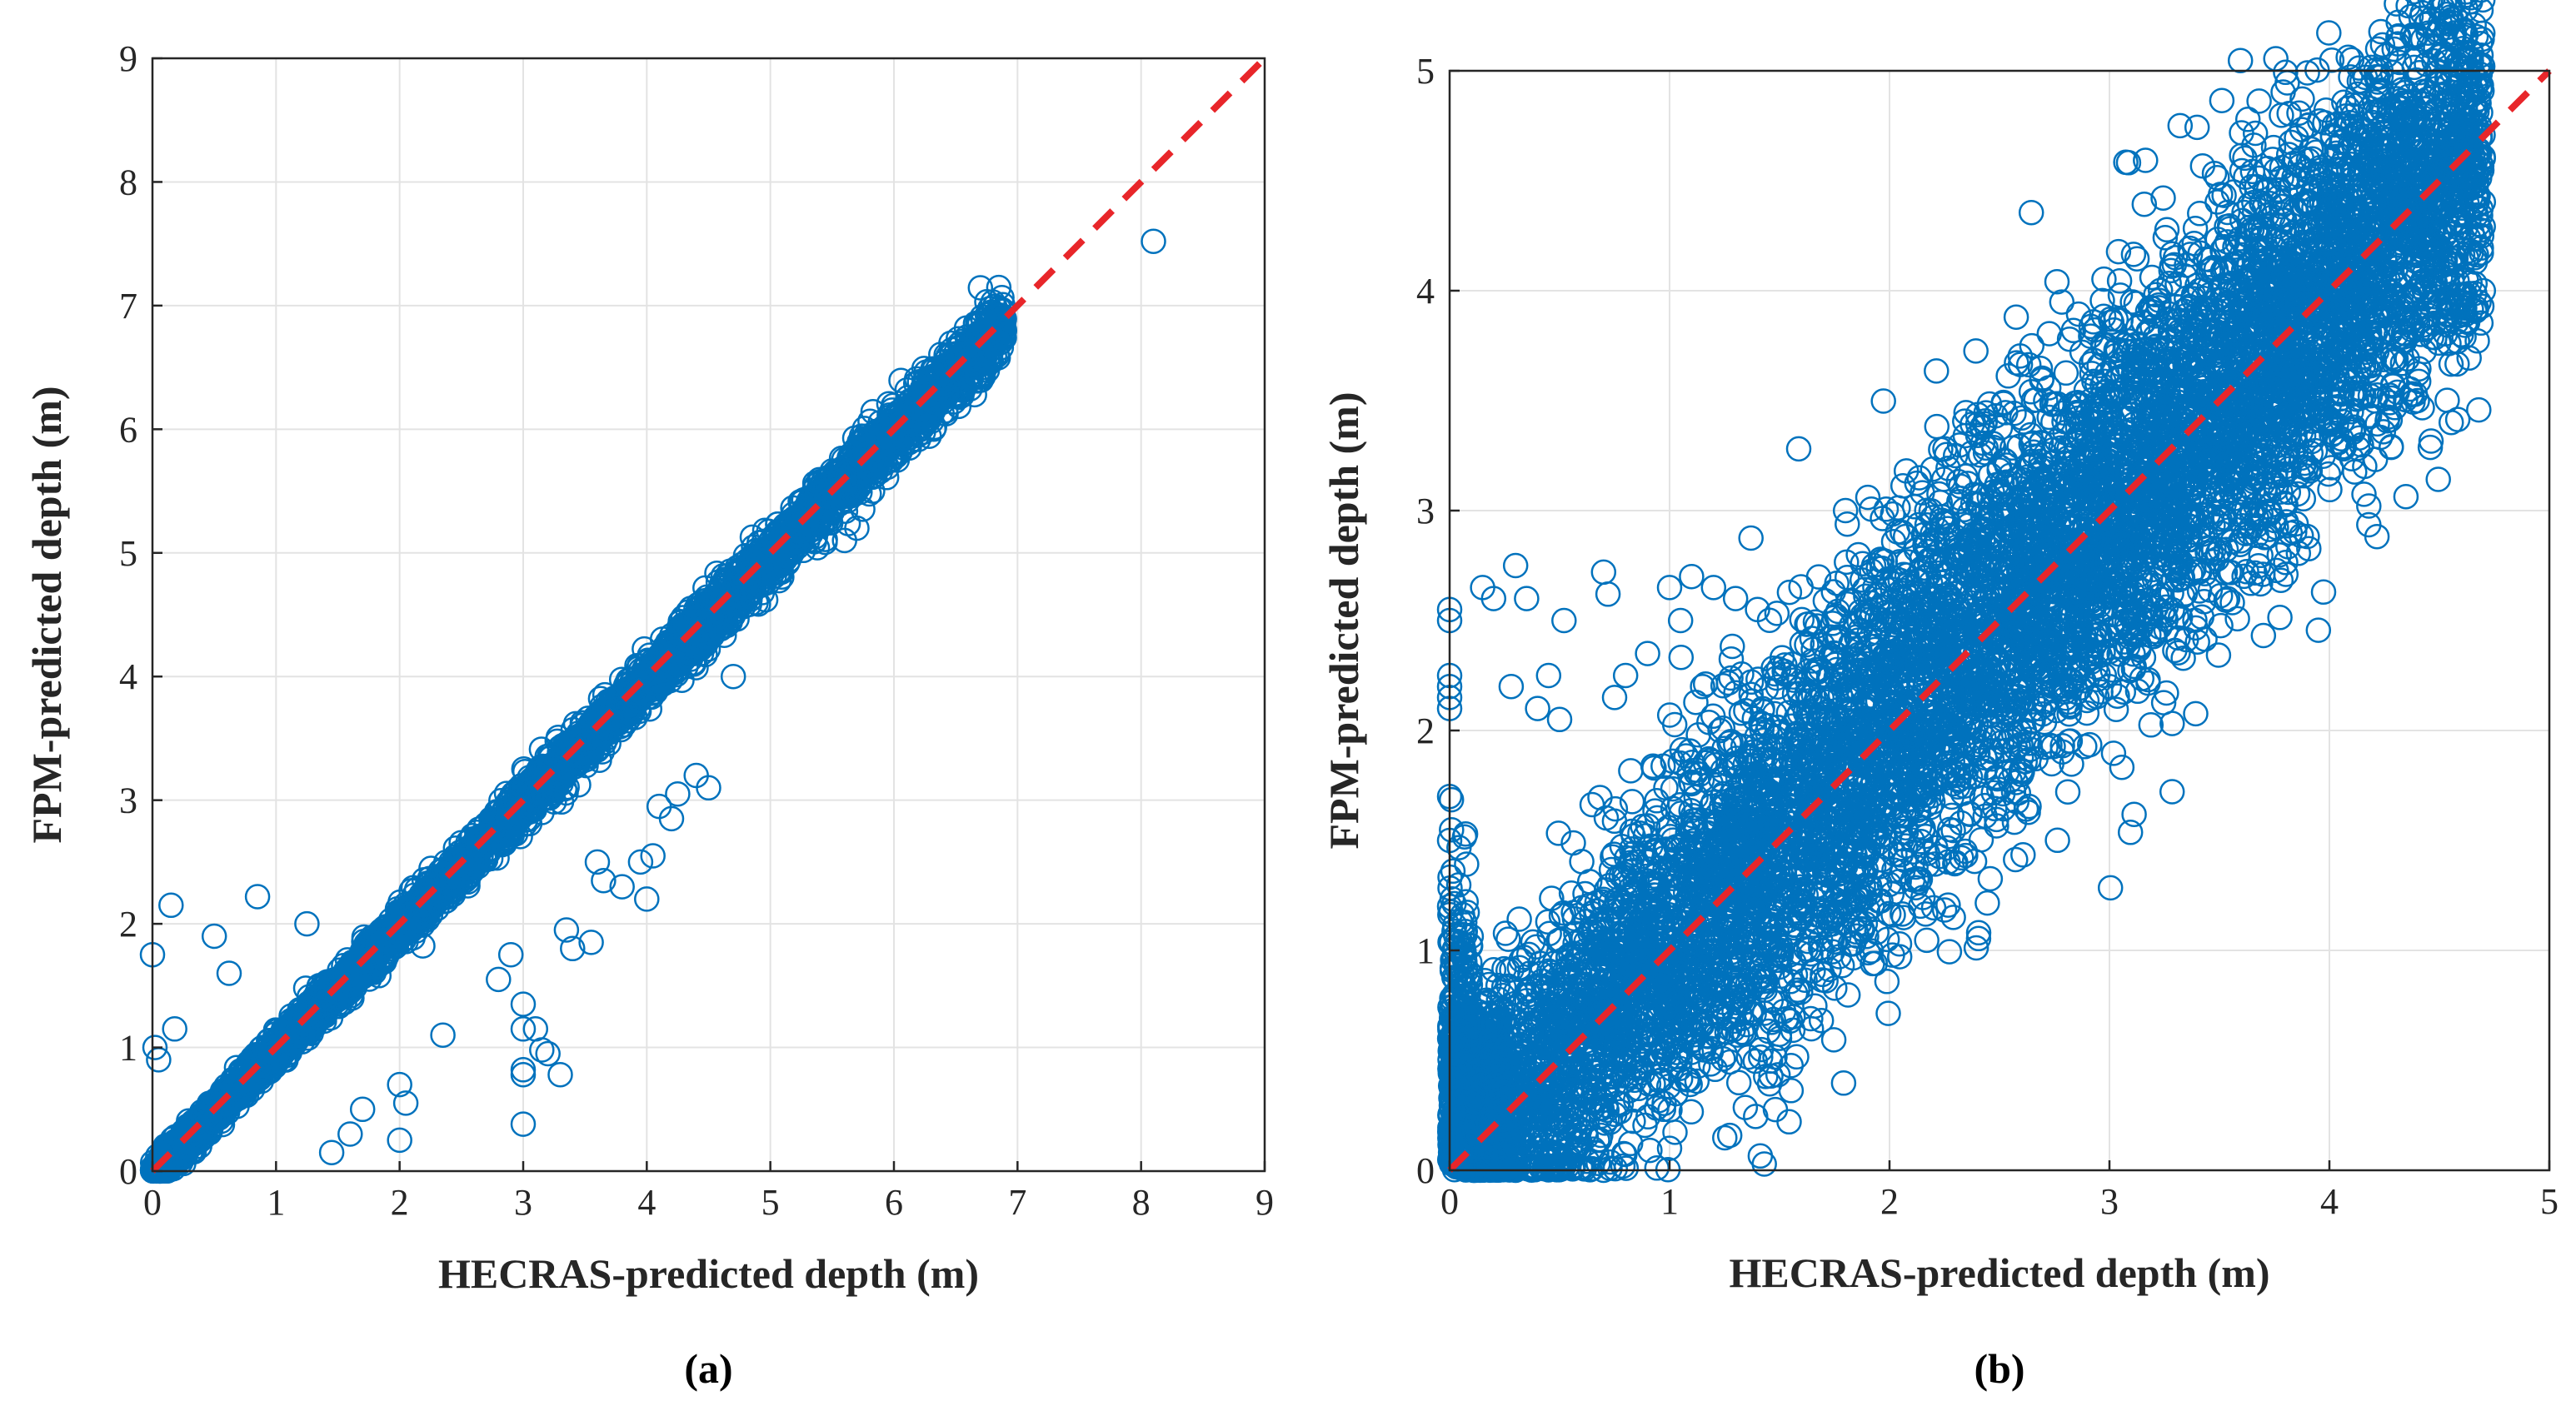 Image resolution: width=2576 pixels, height=1416 pixels. What do you see at coordinates (46, 615) in the screenshot?
I see `panel-a-y-axis-label: FPM-predicted depth (m)` at bounding box center [46, 615].